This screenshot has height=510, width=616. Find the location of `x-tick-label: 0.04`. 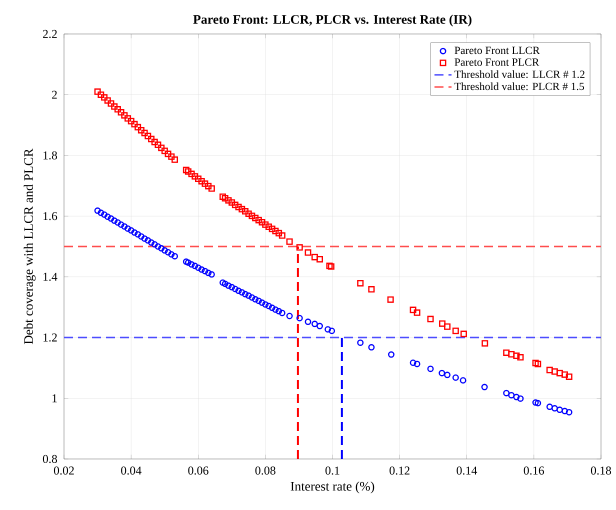

x-tick-label: 0.04 is located at coordinates (131, 470).